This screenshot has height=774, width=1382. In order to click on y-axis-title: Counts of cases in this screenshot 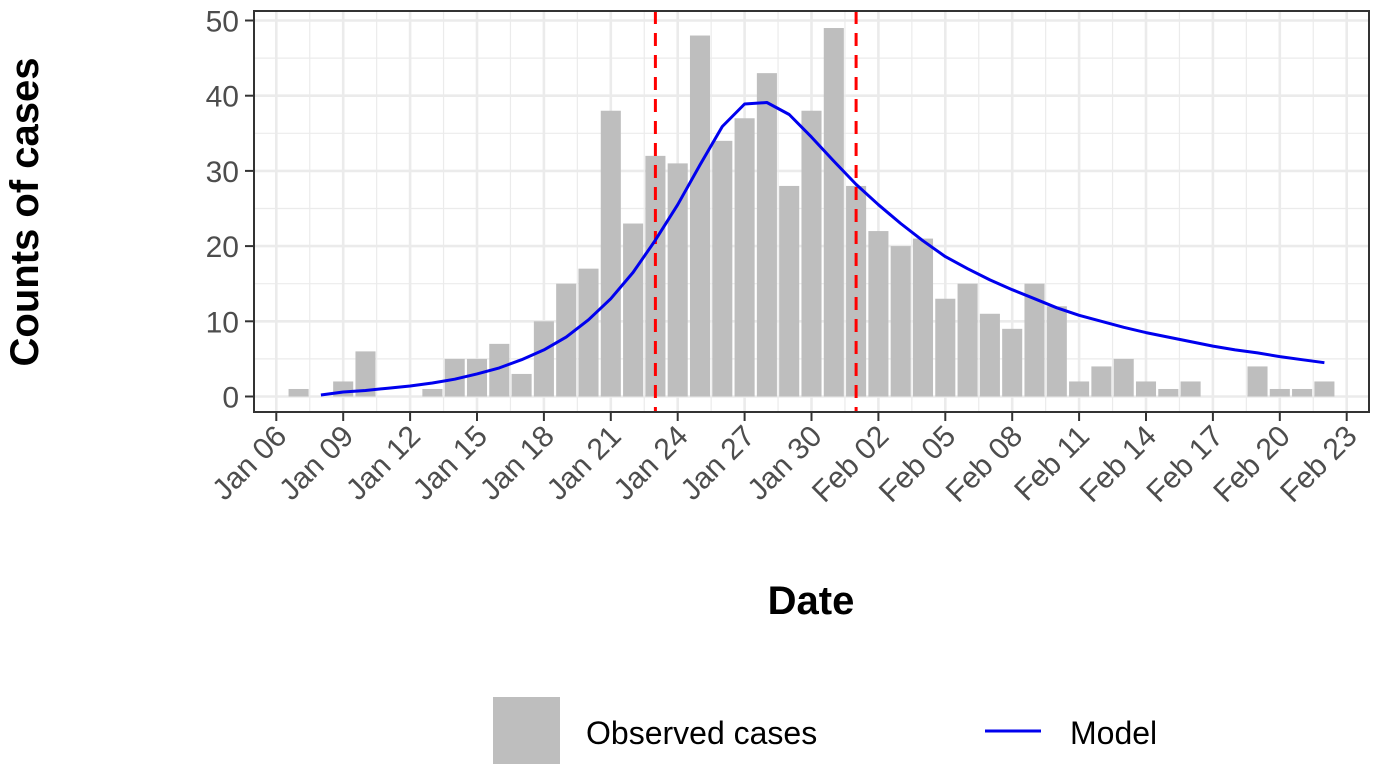, I will do `click(25, 212)`.